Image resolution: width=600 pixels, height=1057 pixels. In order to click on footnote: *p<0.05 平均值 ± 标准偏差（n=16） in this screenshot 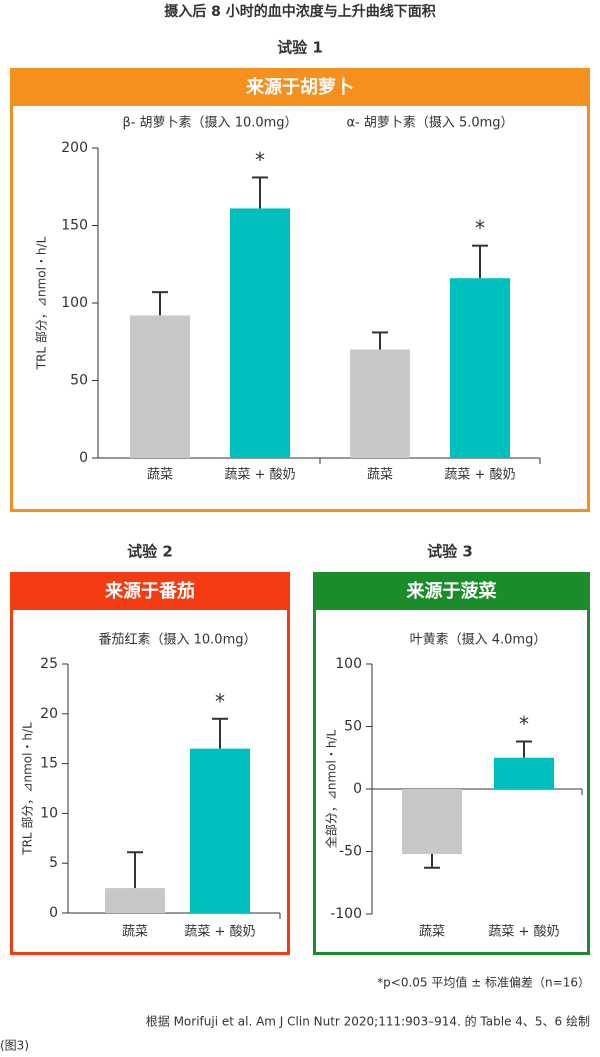, I will do `click(483, 982)`.